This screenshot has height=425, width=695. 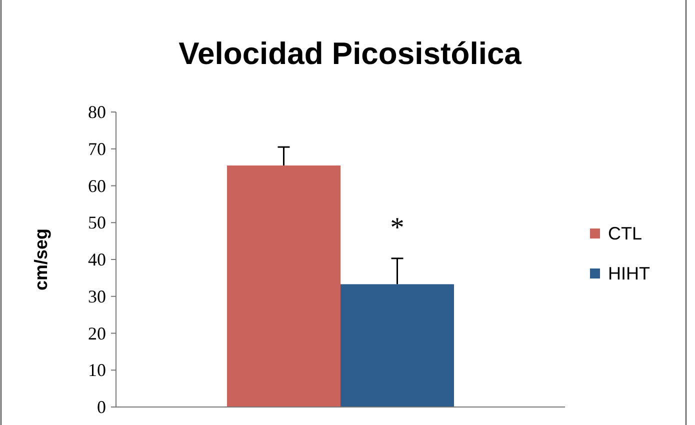 I want to click on legend-label: HIHT, so click(x=629, y=274).